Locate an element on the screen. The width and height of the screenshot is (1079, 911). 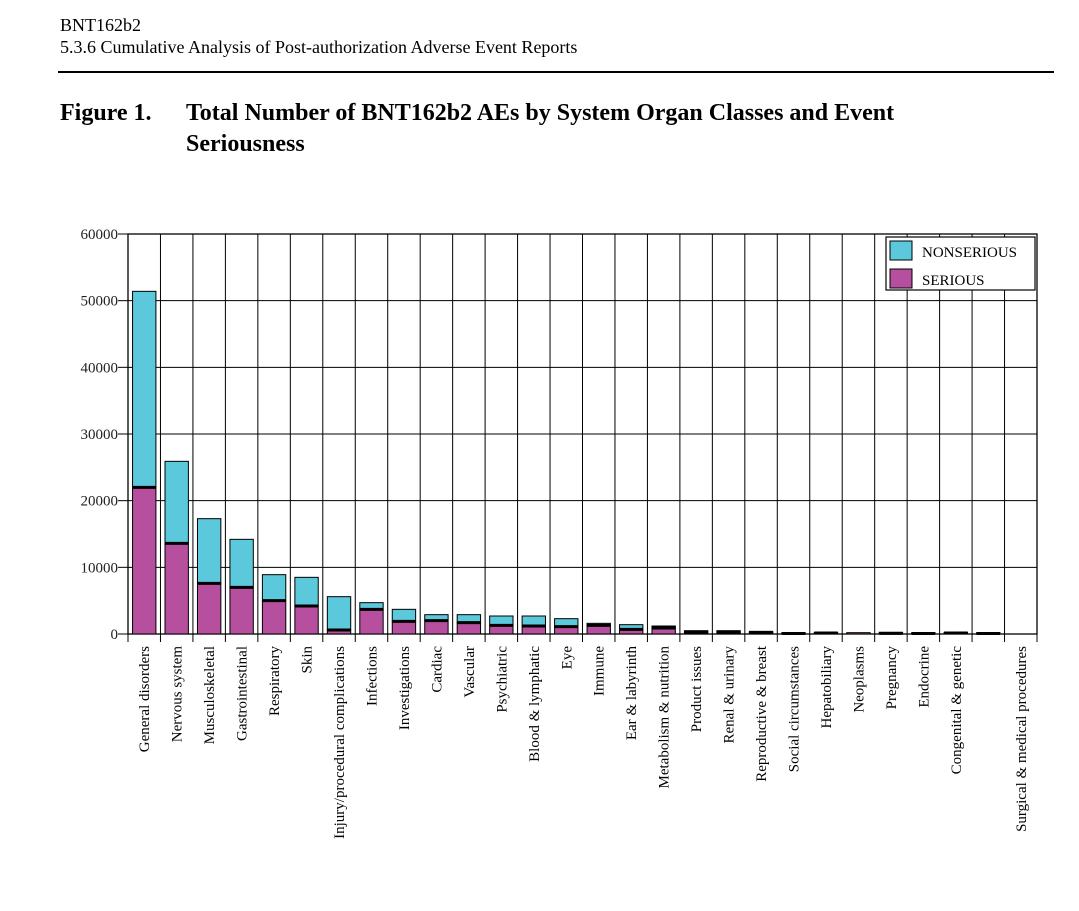
y-tick-label: 60000 is located at coordinates (100, 235).